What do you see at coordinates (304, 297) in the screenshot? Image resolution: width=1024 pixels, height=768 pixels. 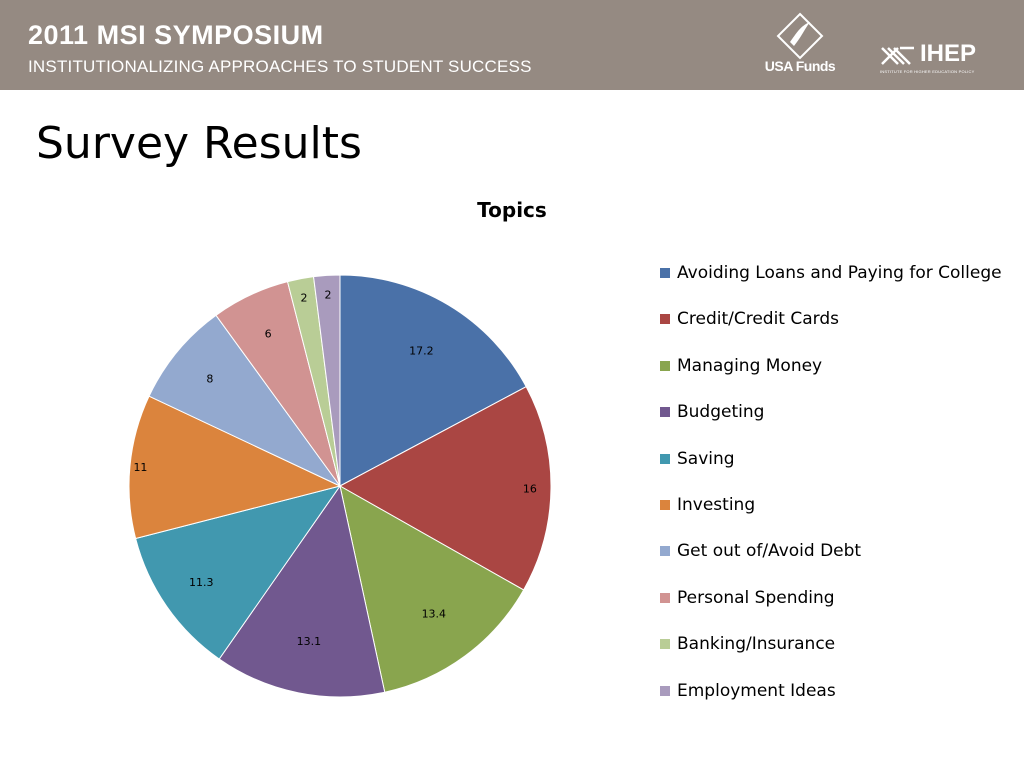 I see `pie-data-label-9: 2` at bounding box center [304, 297].